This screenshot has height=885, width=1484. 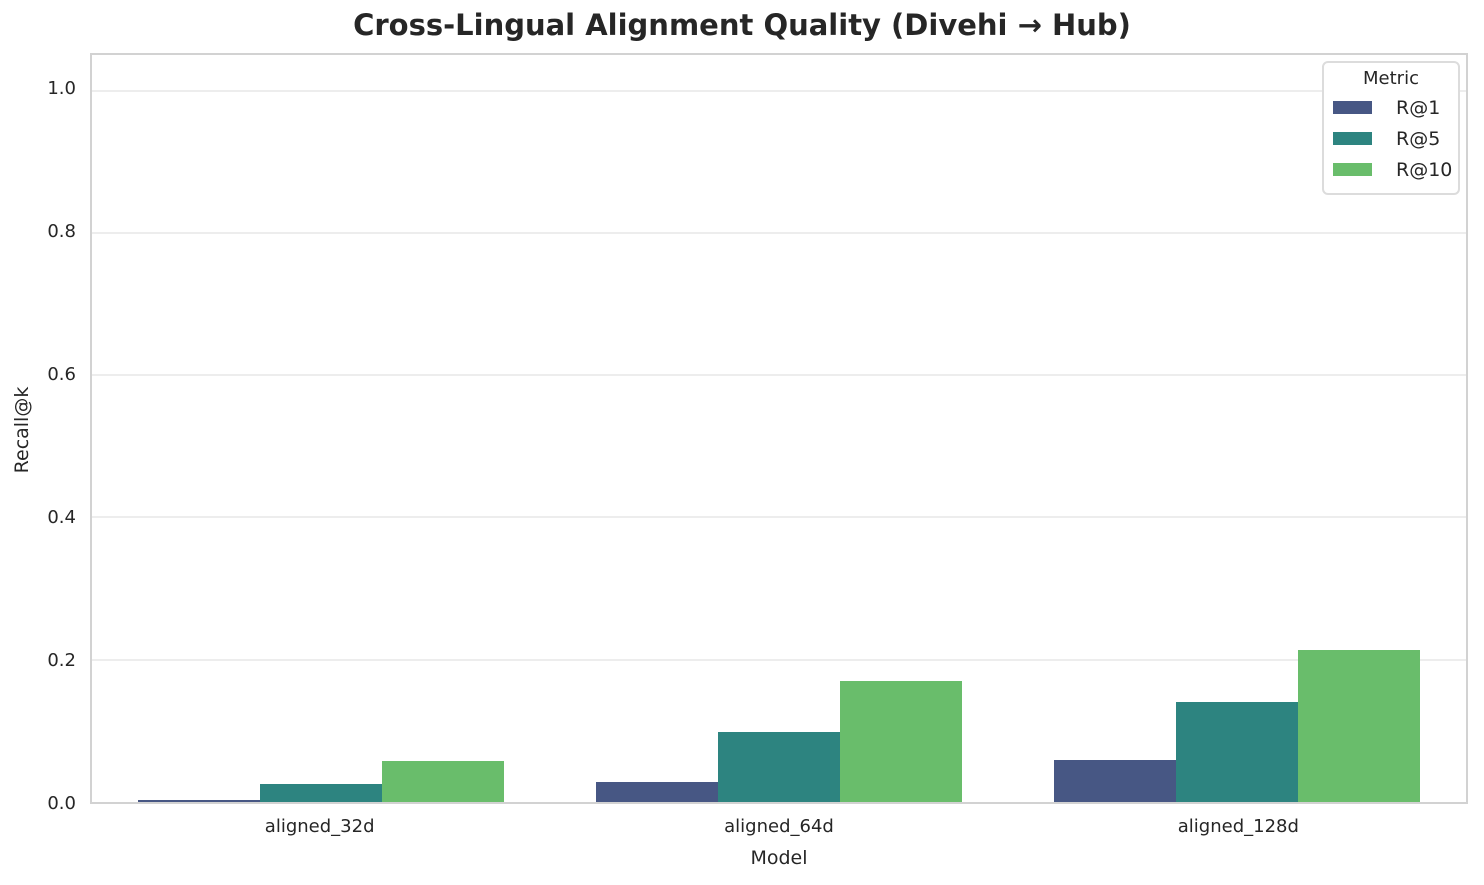 I want to click on legend-entries: R@1 R@5 R@10, so click(x=1392, y=138).